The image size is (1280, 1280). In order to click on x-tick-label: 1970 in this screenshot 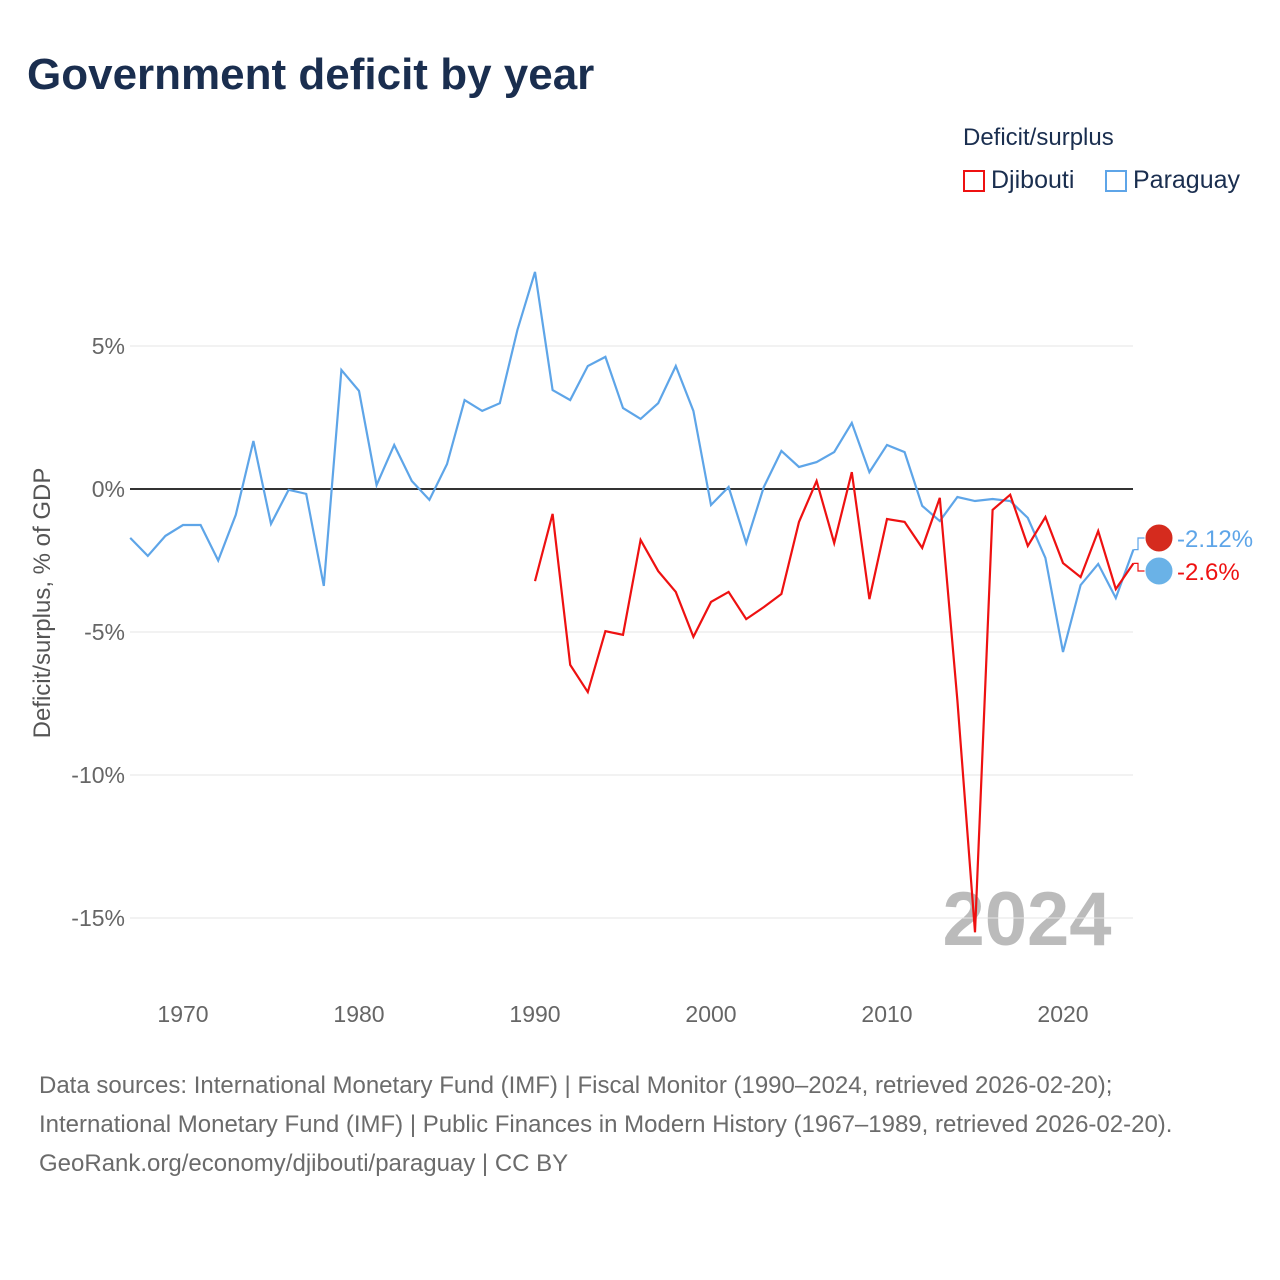, I will do `click(182, 1014)`.